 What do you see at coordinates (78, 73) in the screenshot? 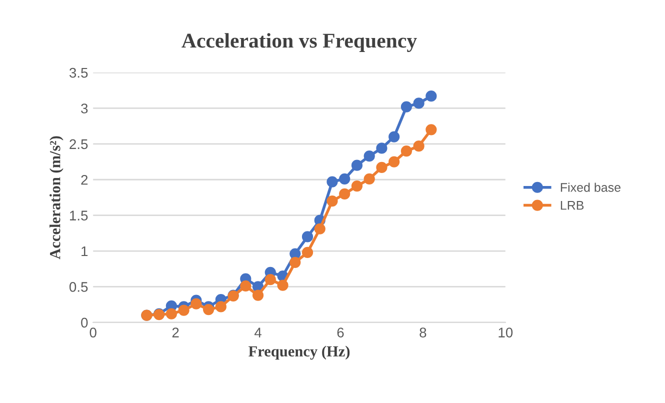
I see `y-tick-label: 3.5` at bounding box center [78, 73].